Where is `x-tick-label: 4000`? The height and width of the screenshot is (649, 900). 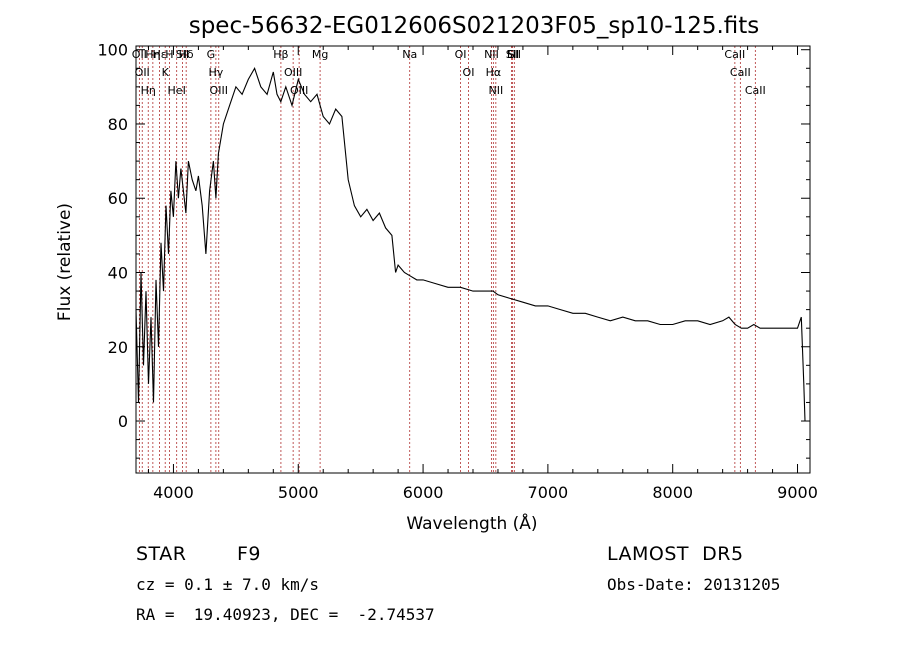
x-tick-label: 4000 is located at coordinates (173, 492).